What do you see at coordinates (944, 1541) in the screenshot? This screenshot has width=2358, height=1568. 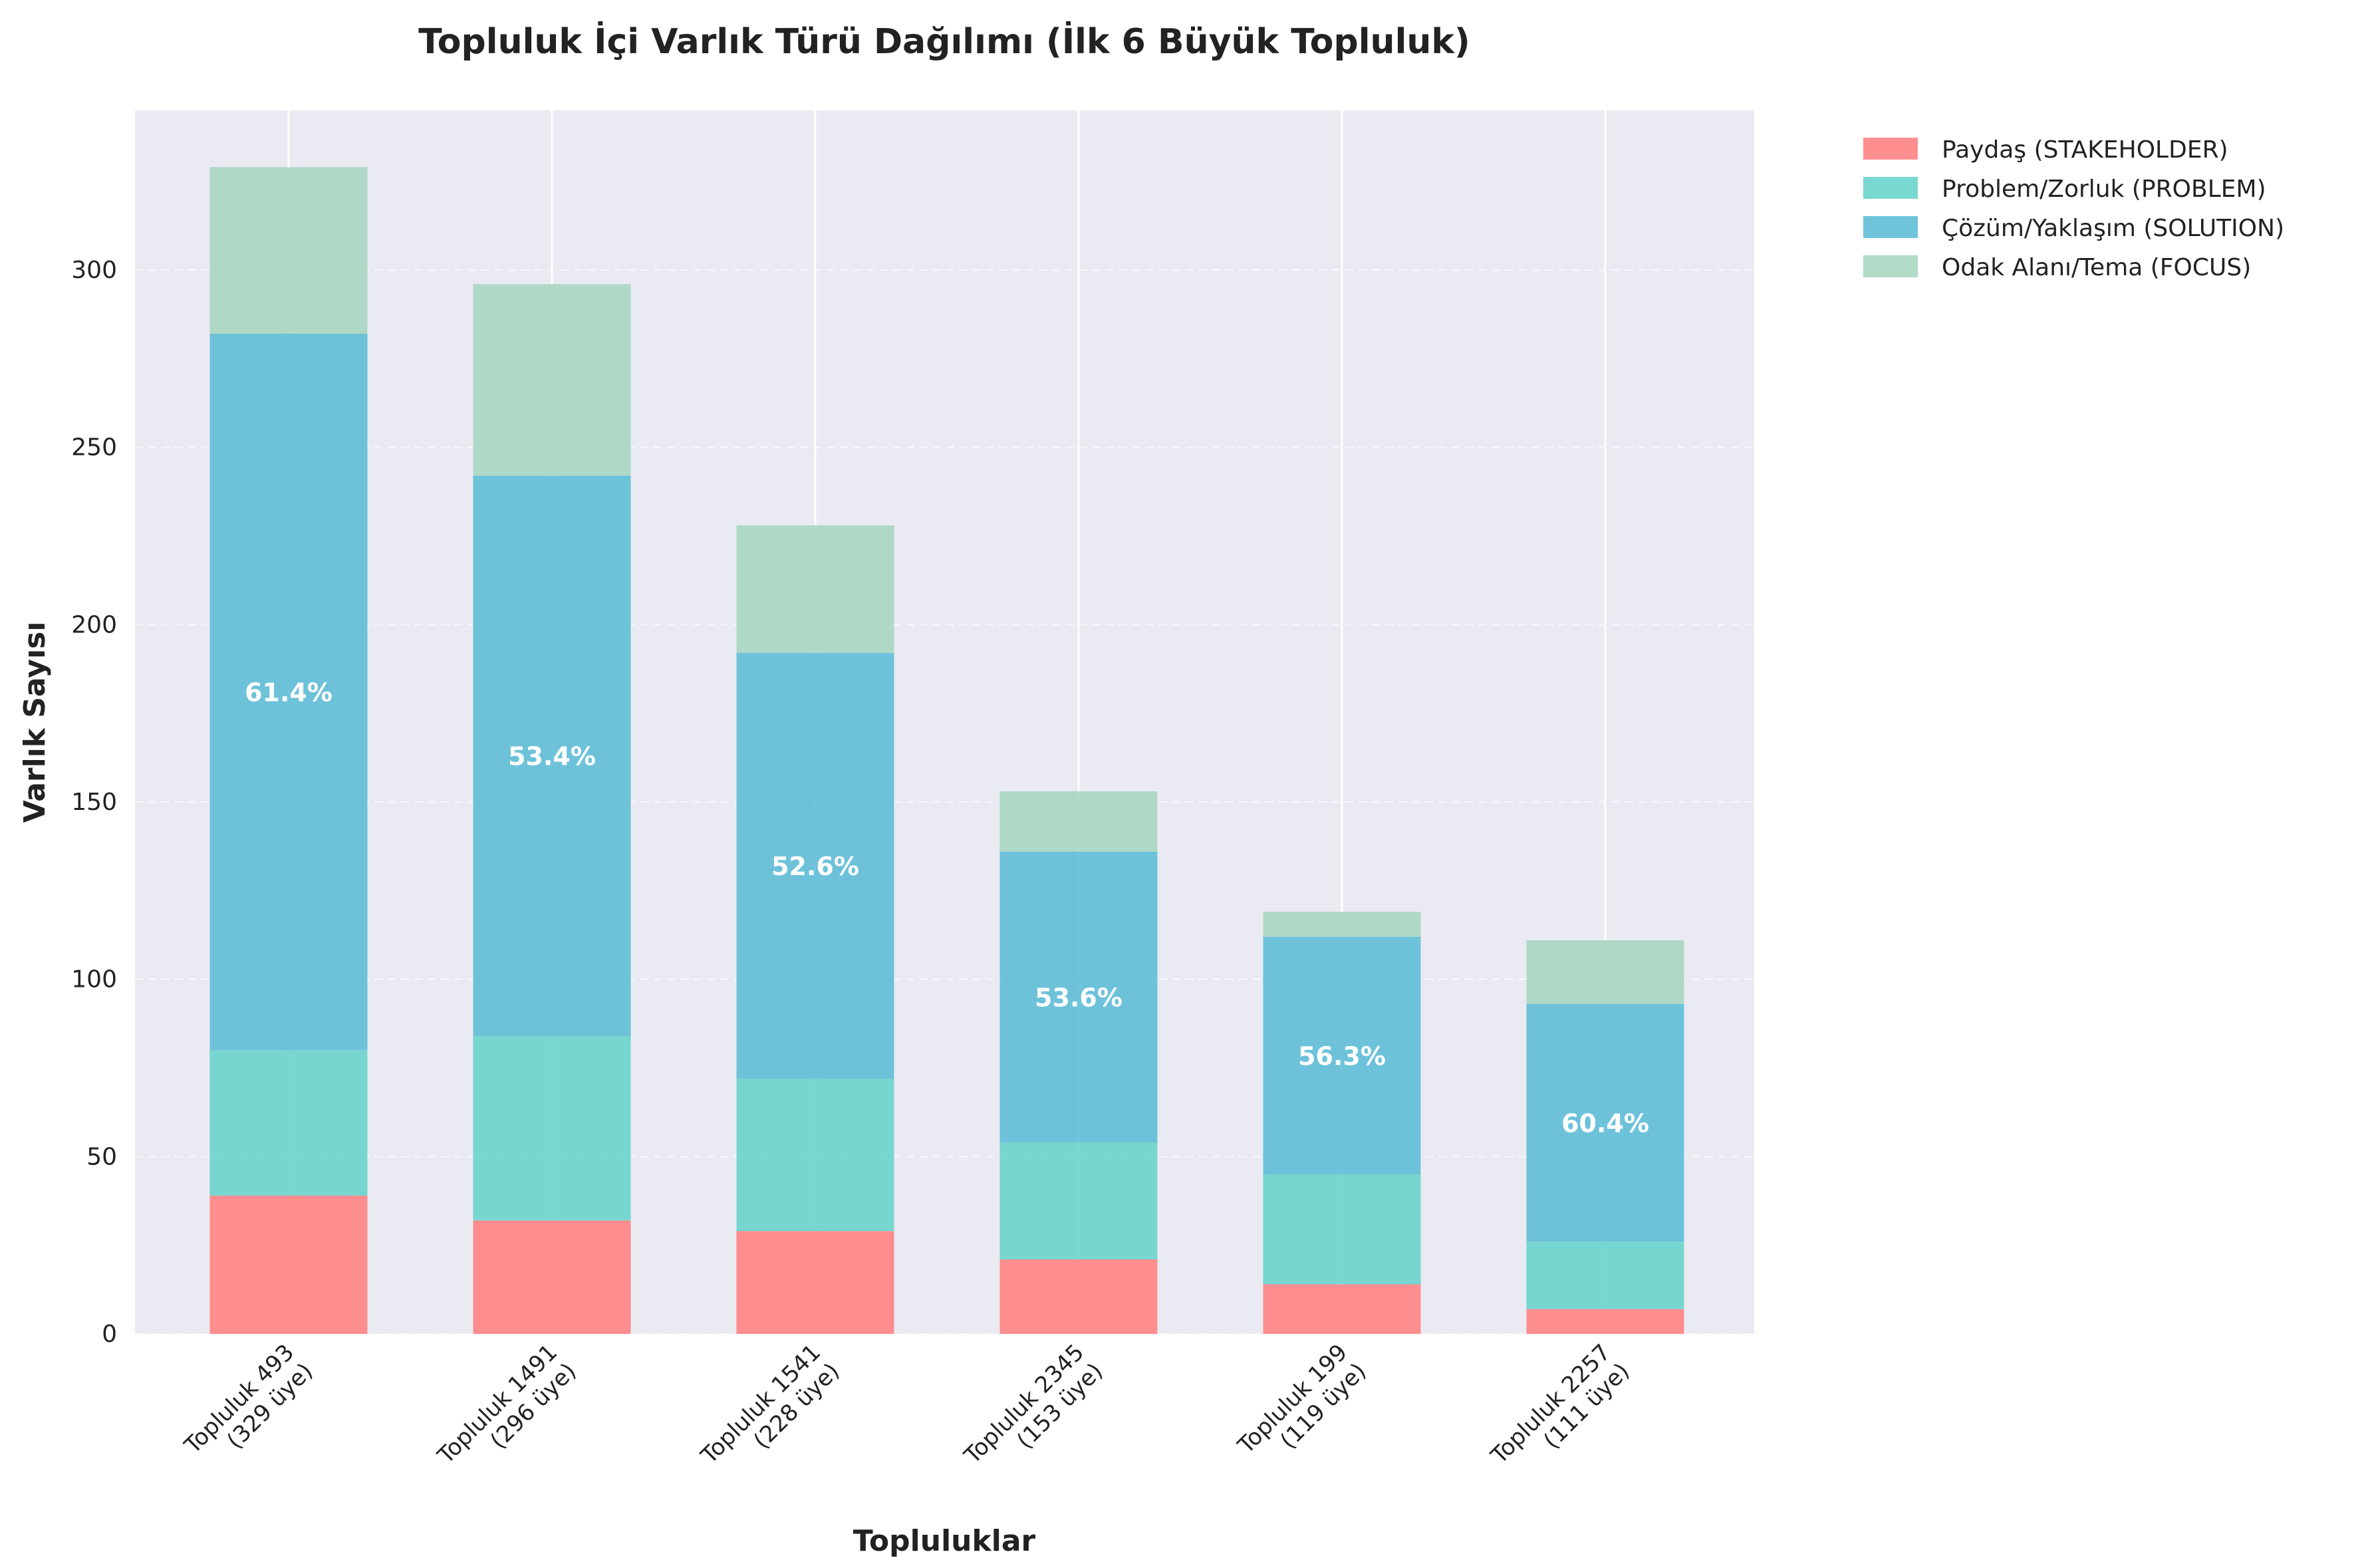 I see `x-axis-label: Topluluklar` at bounding box center [944, 1541].